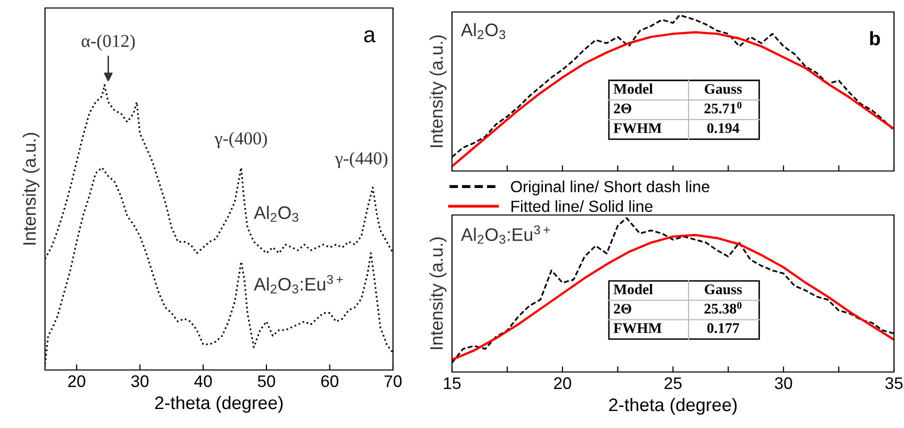  Describe the element at coordinates (203, 381) in the screenshot. I see `x-tick-label: 40` at that location.